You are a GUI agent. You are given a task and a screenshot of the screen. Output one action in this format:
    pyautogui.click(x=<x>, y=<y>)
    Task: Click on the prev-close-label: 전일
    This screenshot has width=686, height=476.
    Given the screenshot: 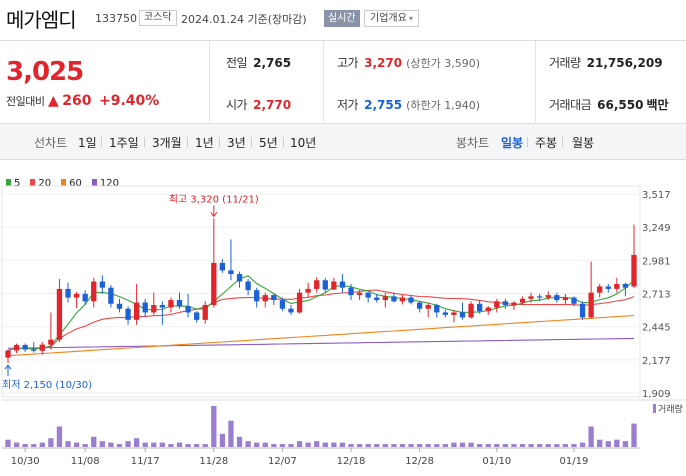 What is the action you would take?
    pyautogui.click(x=237, y=63)
    